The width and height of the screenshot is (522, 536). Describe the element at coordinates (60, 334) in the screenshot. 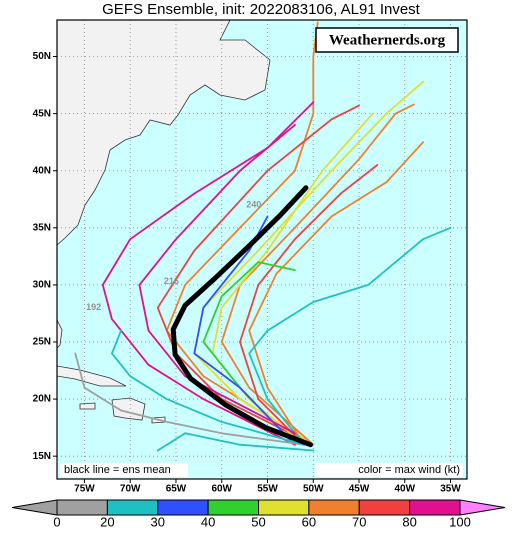

I see `florida-land` at that location.